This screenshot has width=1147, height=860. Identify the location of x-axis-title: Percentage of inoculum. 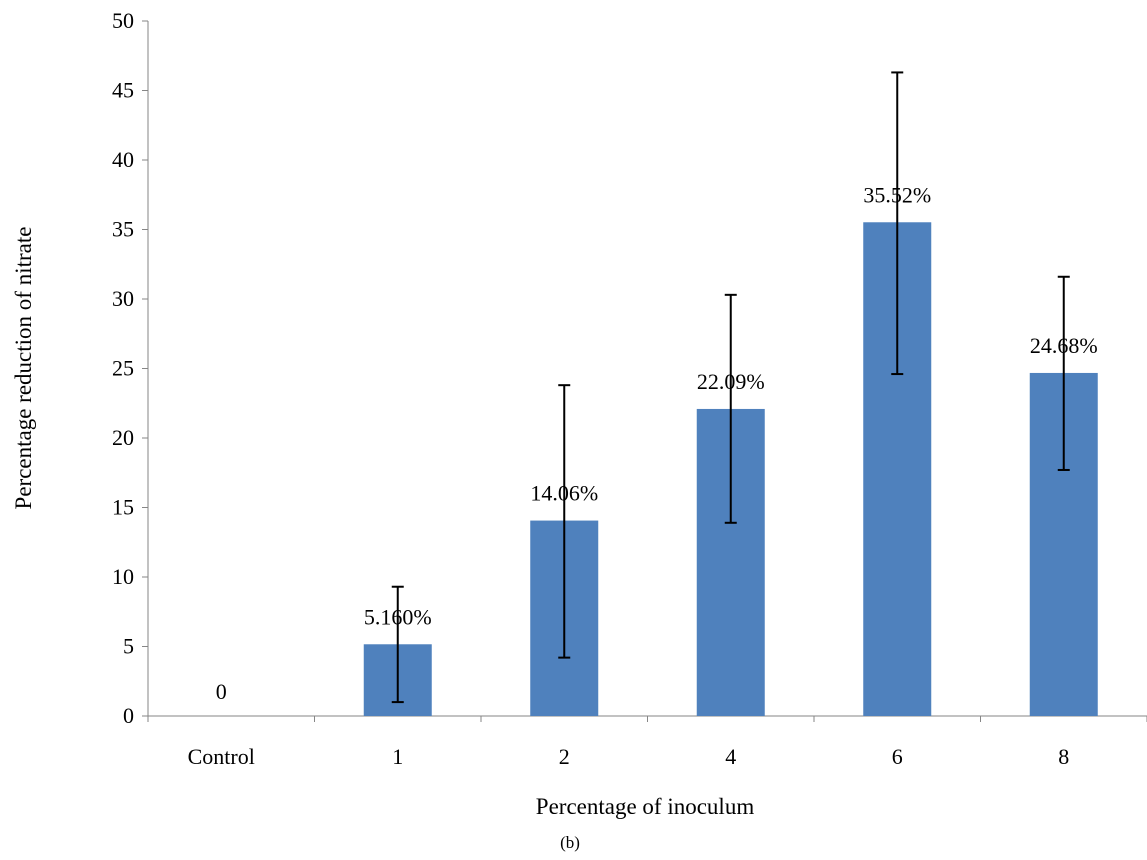
(645, 806).